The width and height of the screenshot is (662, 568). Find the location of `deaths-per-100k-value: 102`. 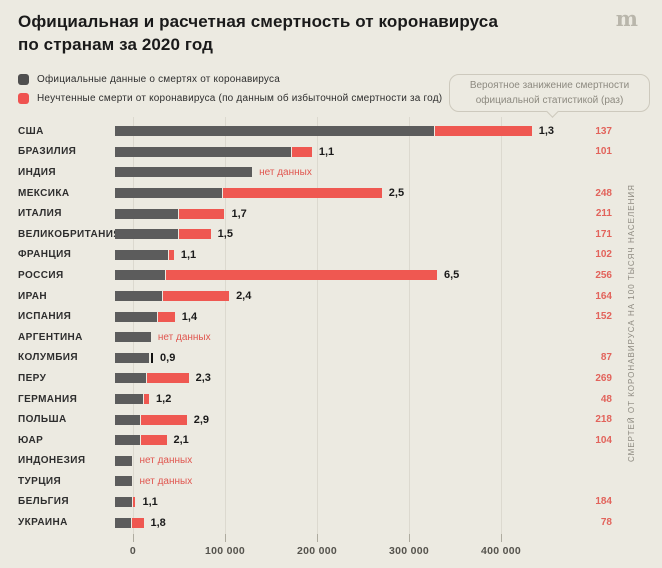

deaths-per-100k-value: 102 is located at coordinates (603, 255).